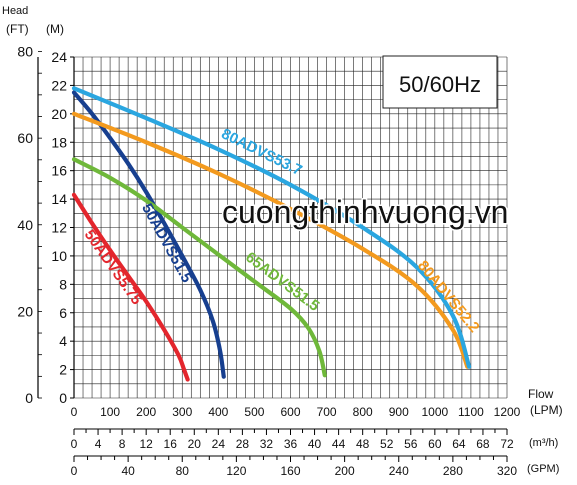 The width and height of the screenshot is (577, 485). What do you see at coordinates (363, 412) in the screenshot?
I see `lpm-axis-tick-label: 800` at bounding box center [363, 412].